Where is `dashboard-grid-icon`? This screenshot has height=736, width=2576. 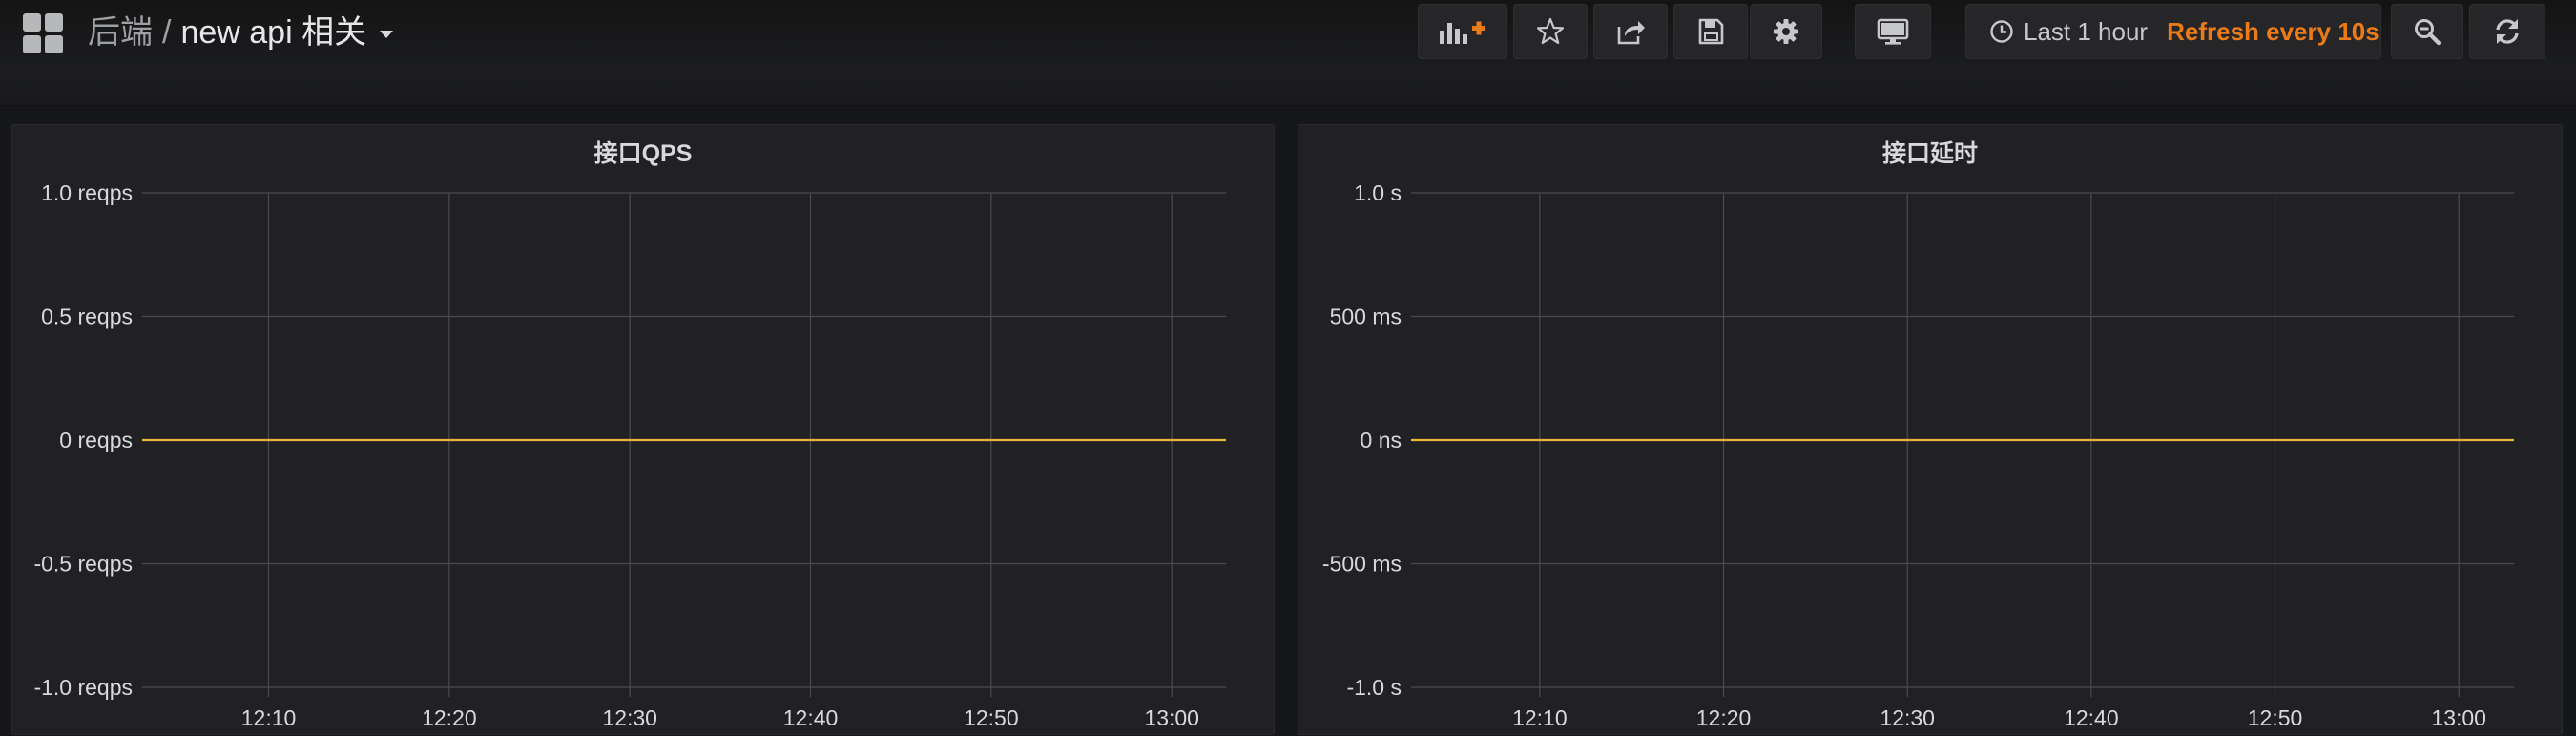 dashboard-grid-icon is located at coordinates (44, 34).